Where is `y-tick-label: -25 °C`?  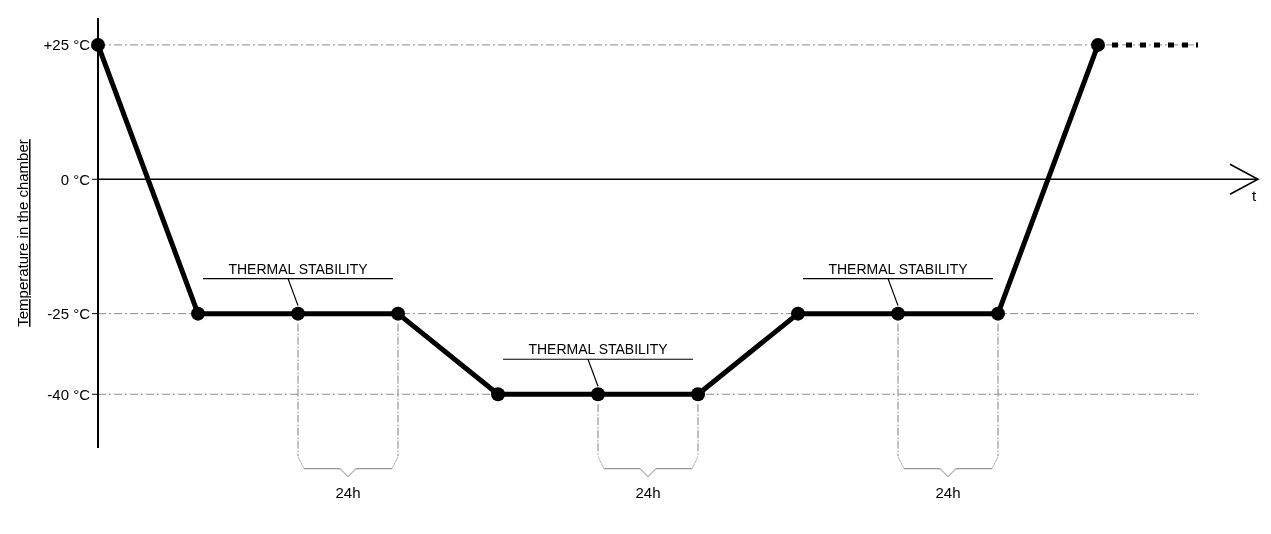
y-tick-label: -25 °C is located at coordinates (69, 313).